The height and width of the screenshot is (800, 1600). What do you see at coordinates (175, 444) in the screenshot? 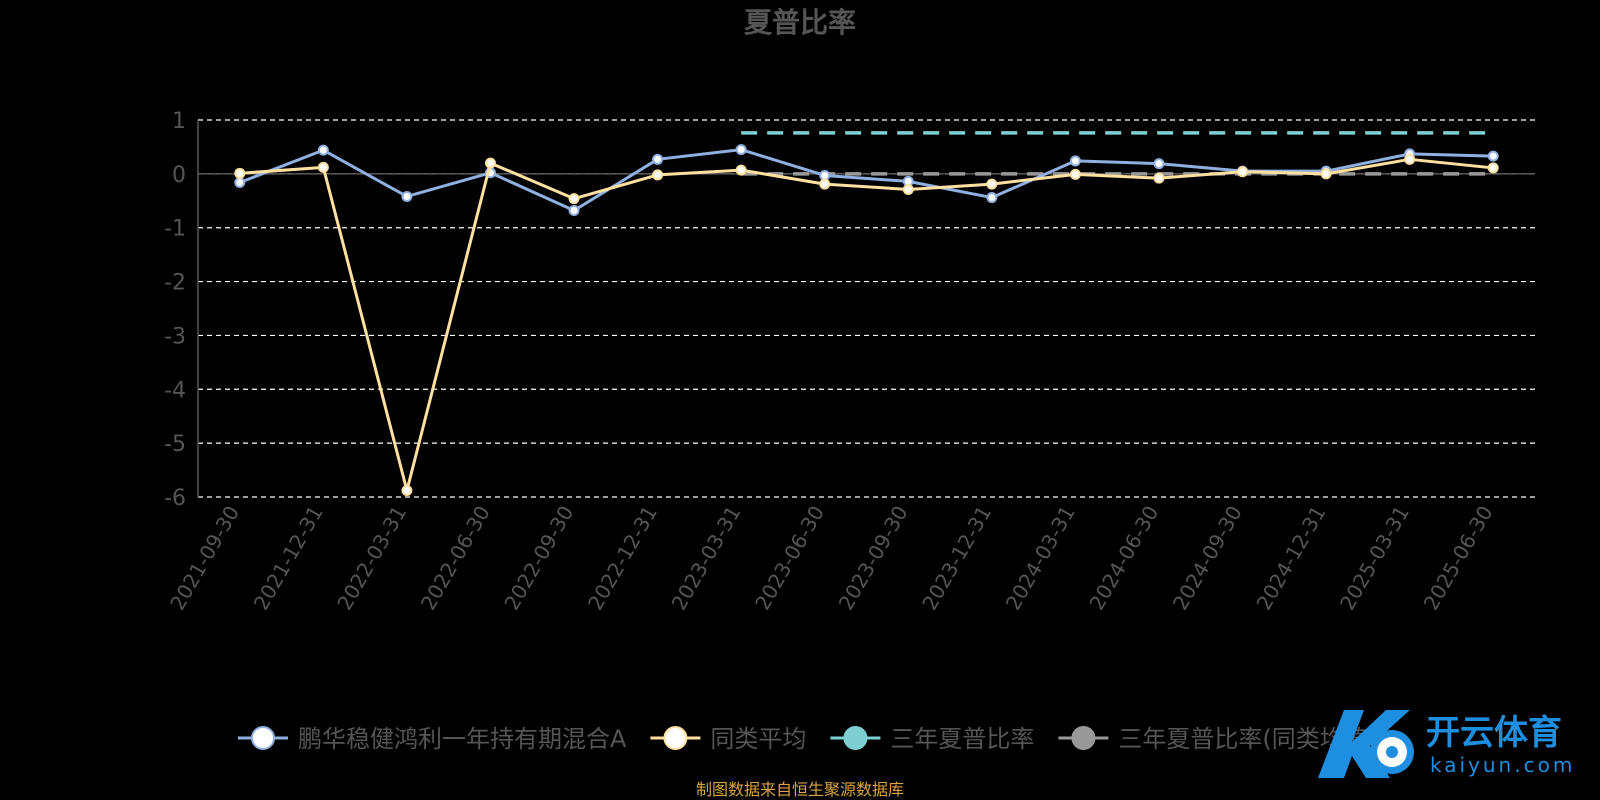
I see `y-tick-label: -5` at bounding box center [175, 444].